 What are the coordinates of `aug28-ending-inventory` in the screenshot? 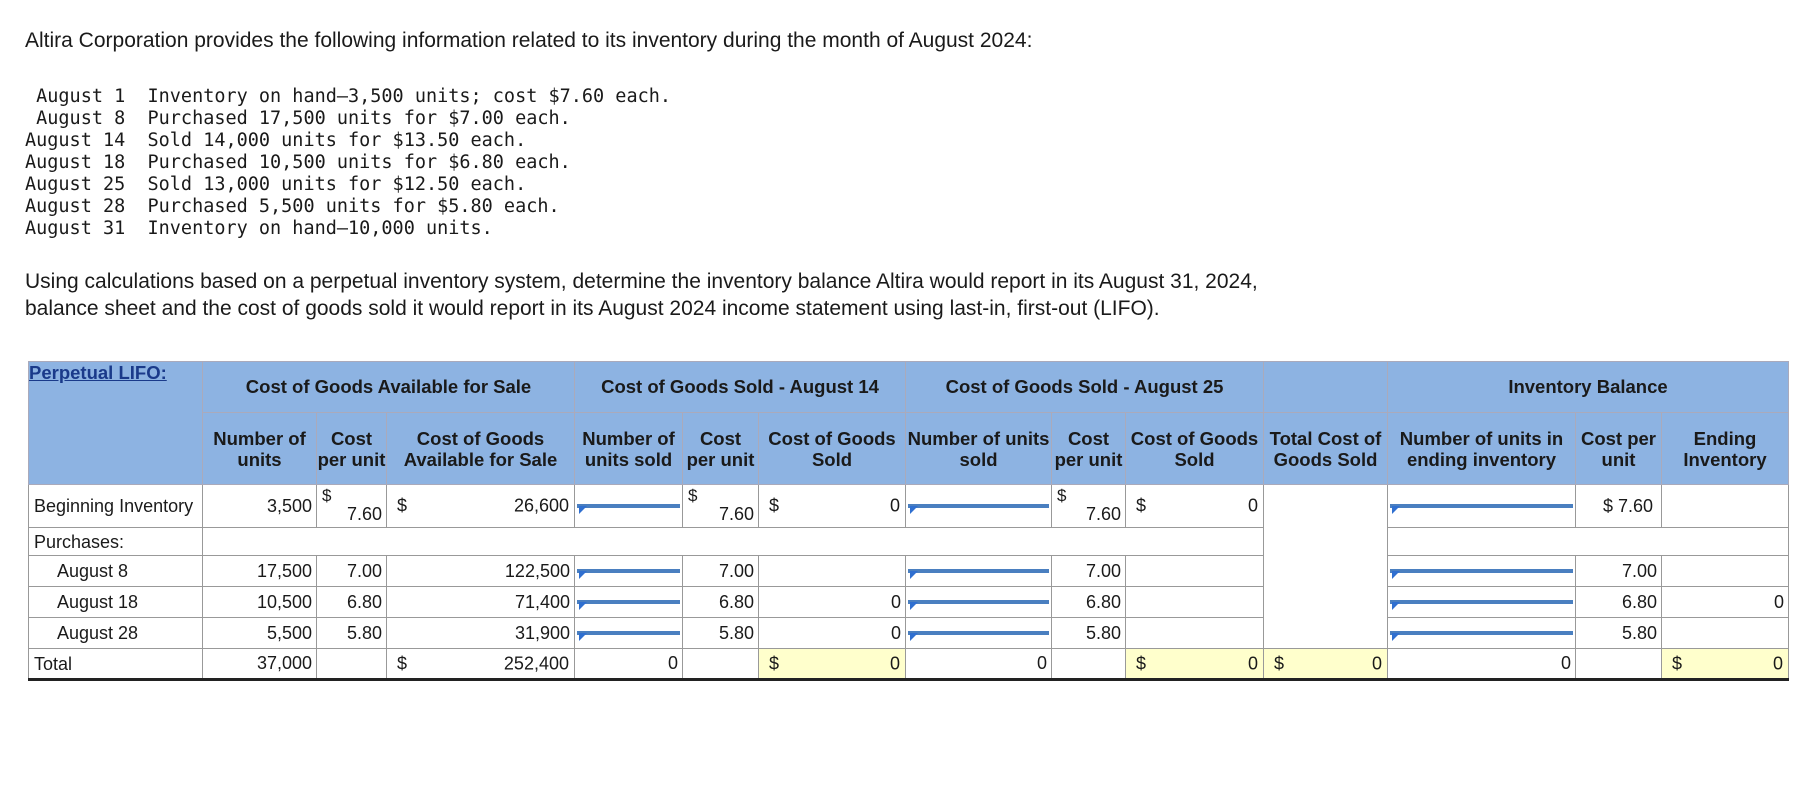 It's located at (1725, 633).